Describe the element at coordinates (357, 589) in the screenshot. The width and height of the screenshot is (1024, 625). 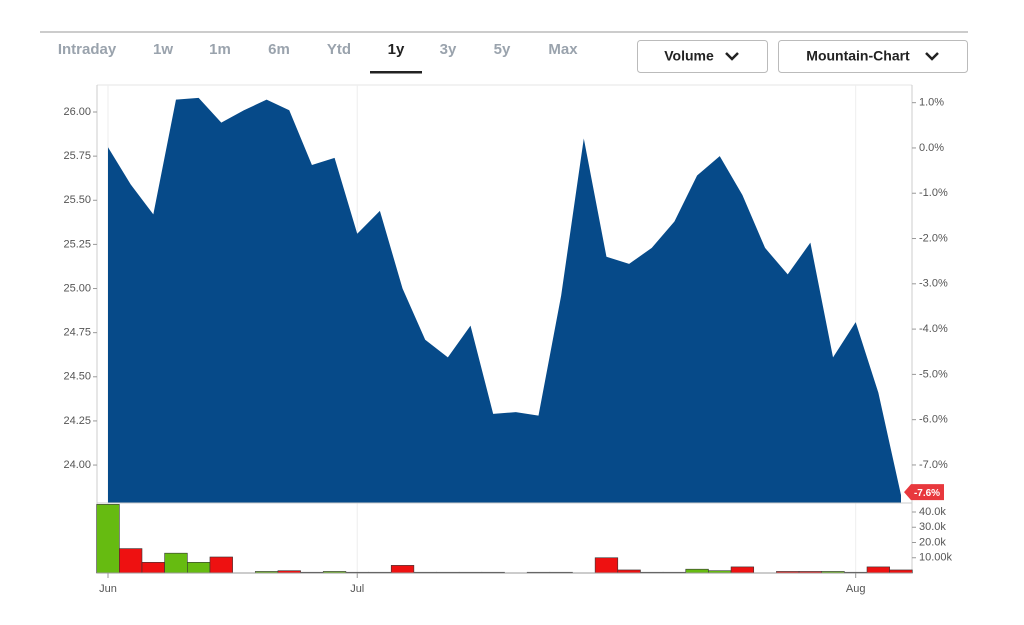
I see `x-tick-label: Jul` at that location.